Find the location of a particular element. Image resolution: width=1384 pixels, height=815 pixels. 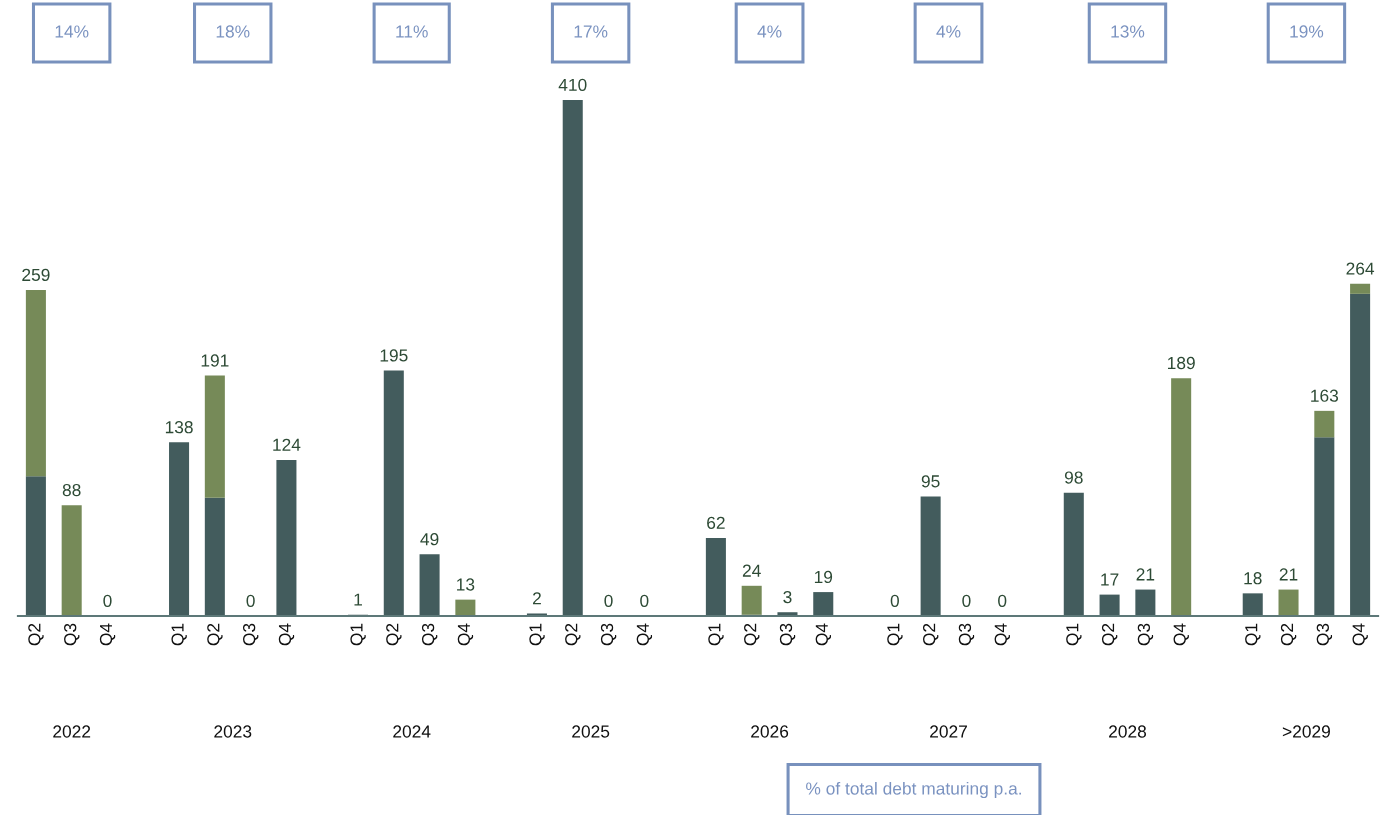

text: 11% is located at coordinates (412, 31).